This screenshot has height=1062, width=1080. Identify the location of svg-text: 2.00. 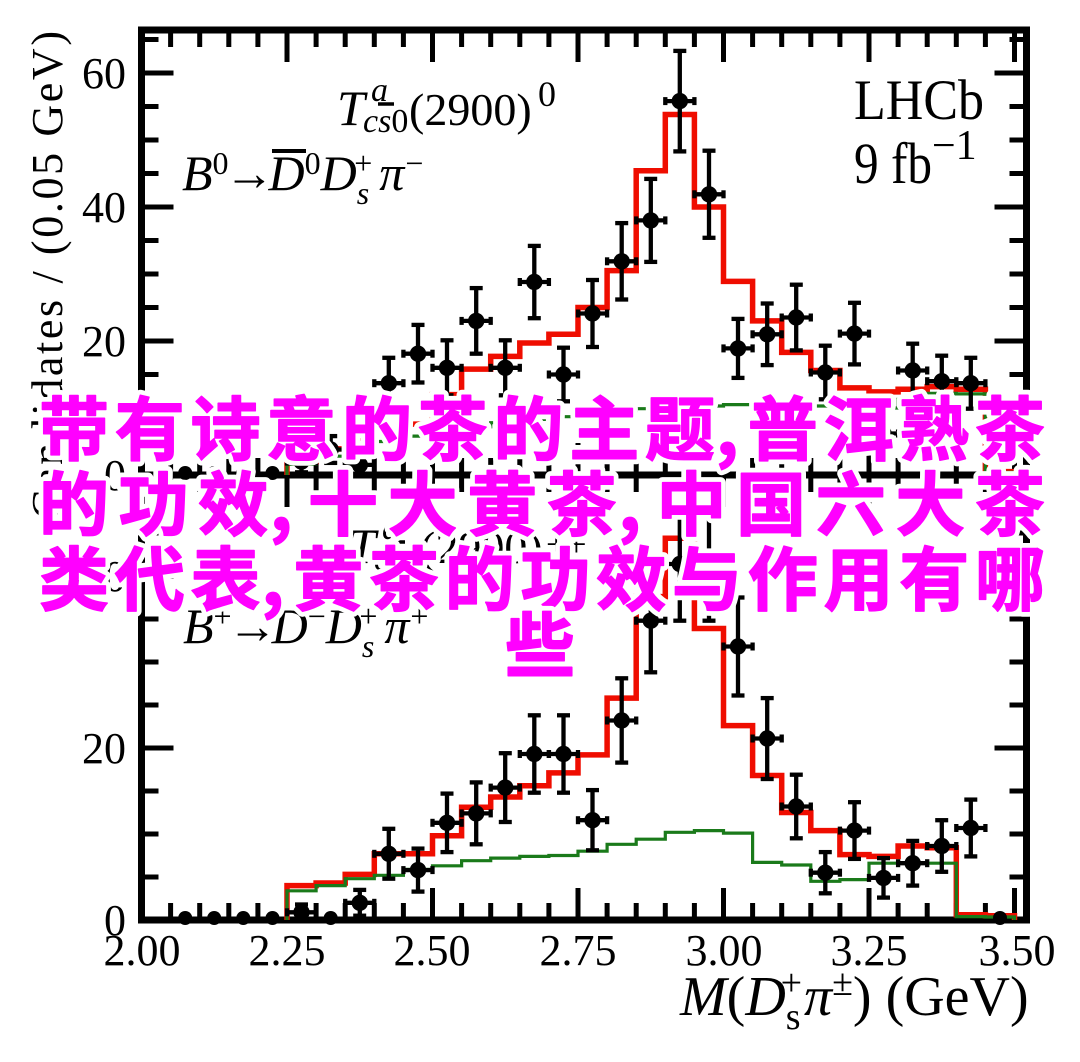
(142, 950).